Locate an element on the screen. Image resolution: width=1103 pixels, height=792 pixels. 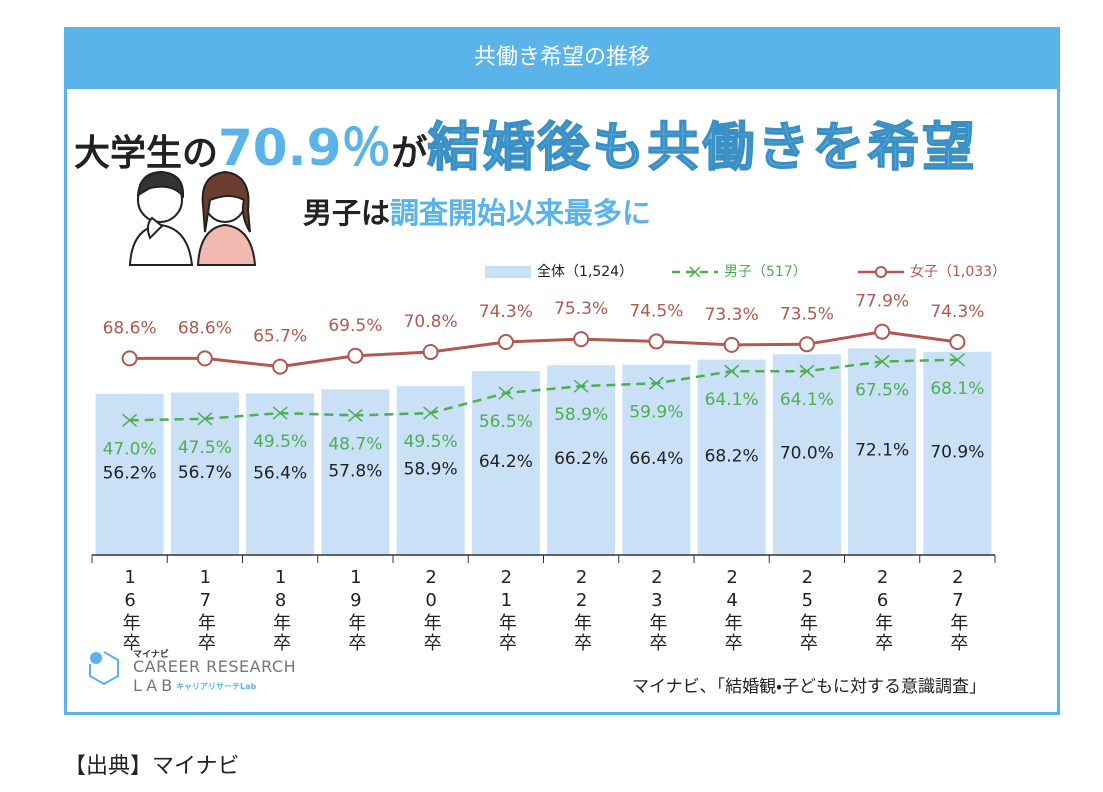
subheadline-text: 男子は is located at coordinates (347, 213).